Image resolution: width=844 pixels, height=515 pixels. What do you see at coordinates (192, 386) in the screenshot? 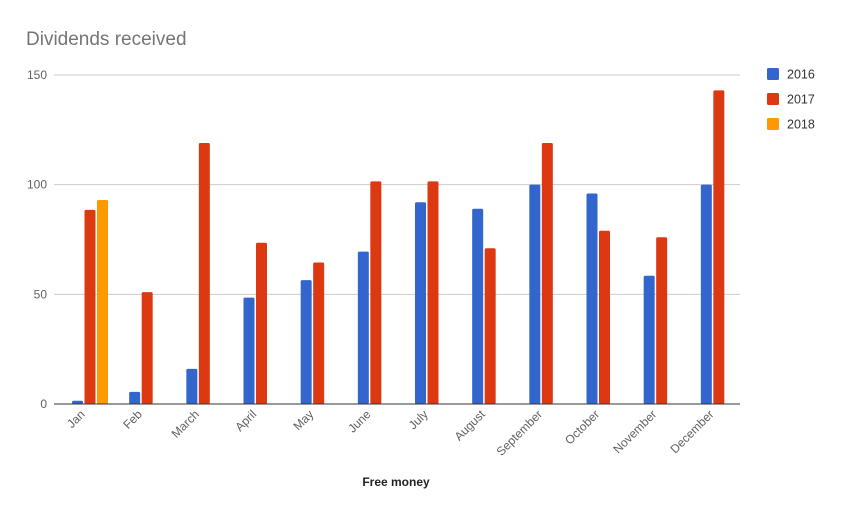
I see `bar-2016-march` at bounding box center [192, 386].